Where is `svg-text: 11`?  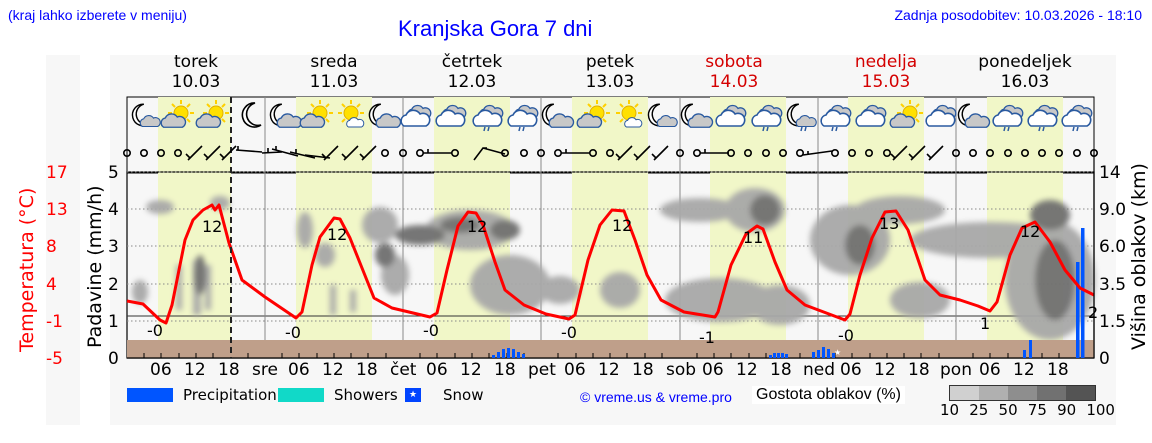 svg-text: 11 is located at coordinates (753, 237).